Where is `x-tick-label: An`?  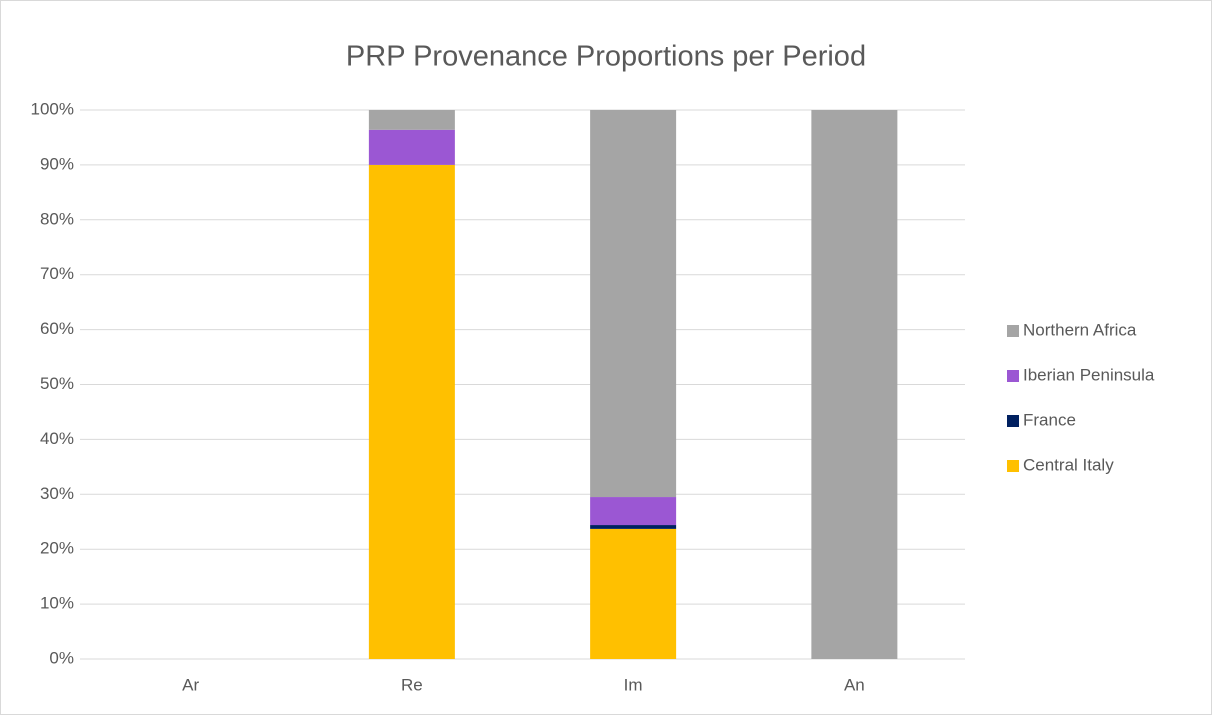 x-tick-label: An is located at coordinates (854, 684).